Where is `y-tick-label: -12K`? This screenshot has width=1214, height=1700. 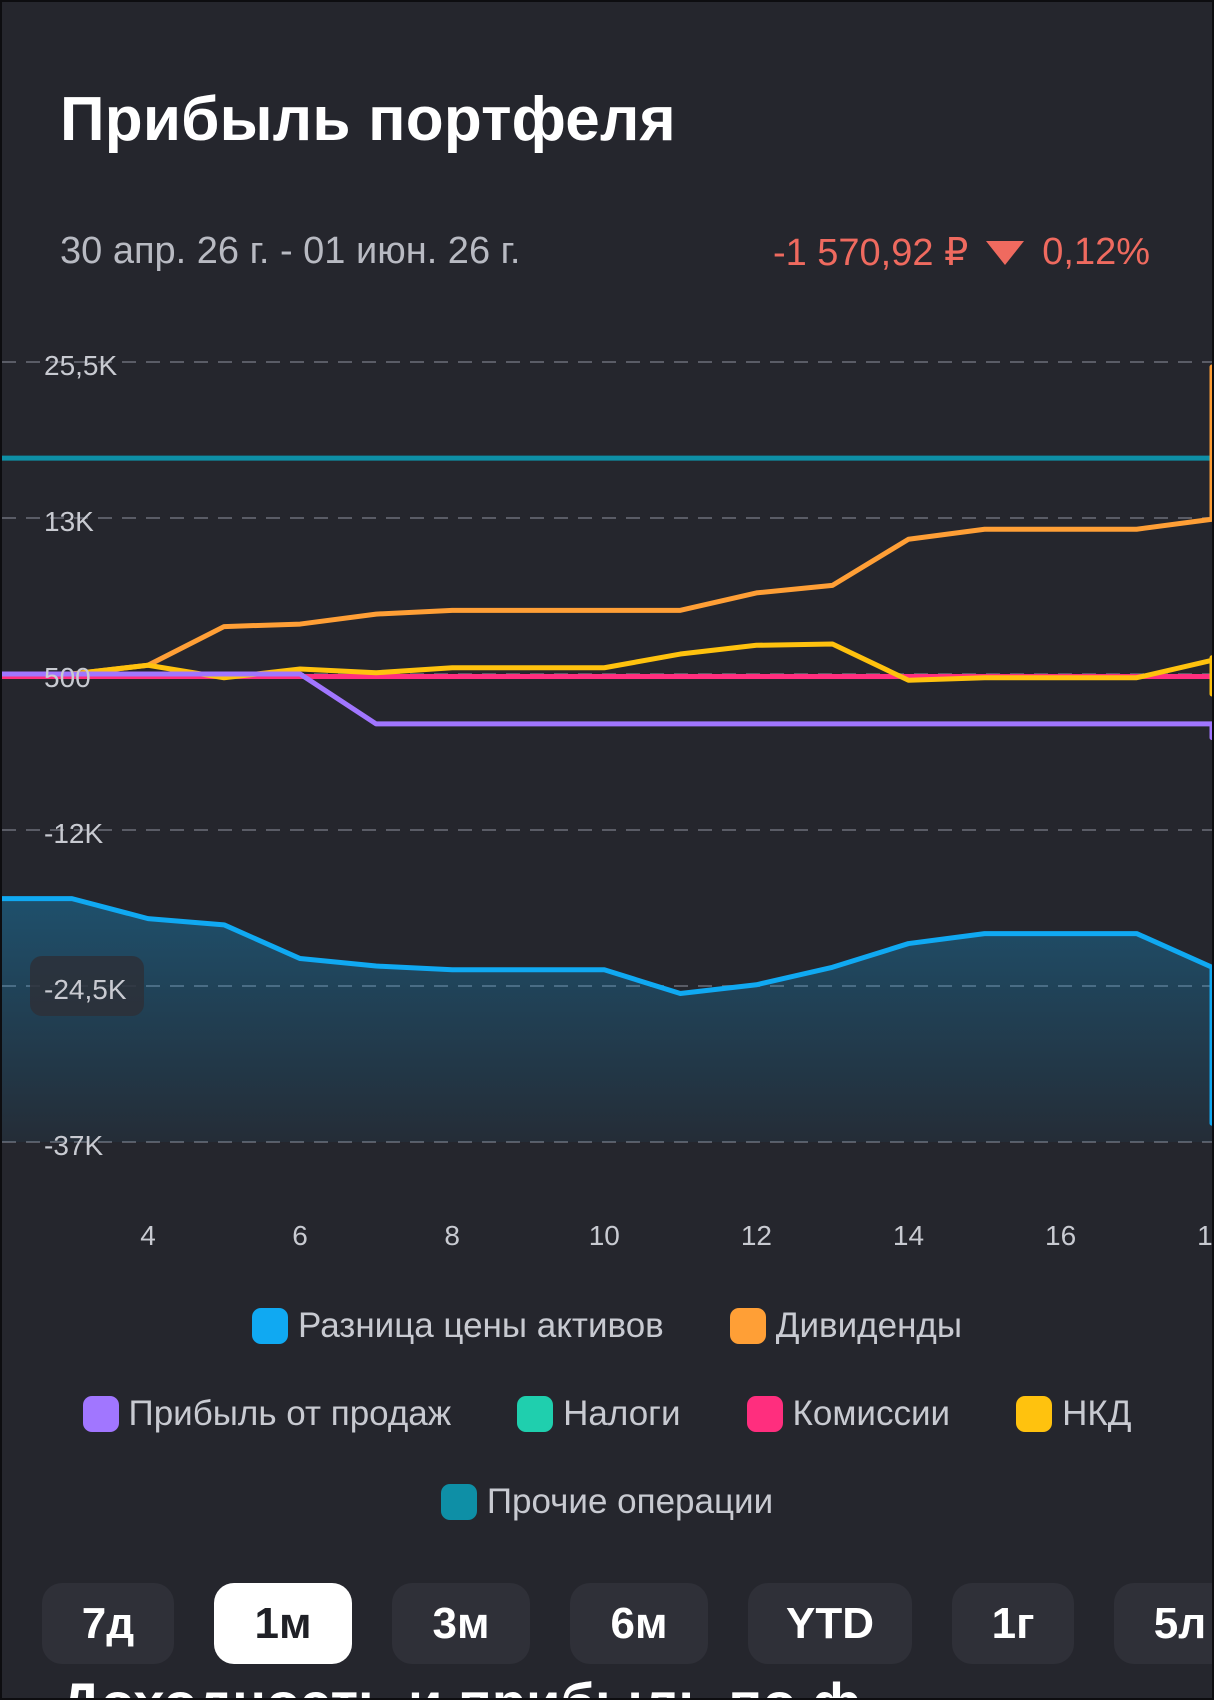
y-tick-label: -12K is located at coordinates (73, 833).